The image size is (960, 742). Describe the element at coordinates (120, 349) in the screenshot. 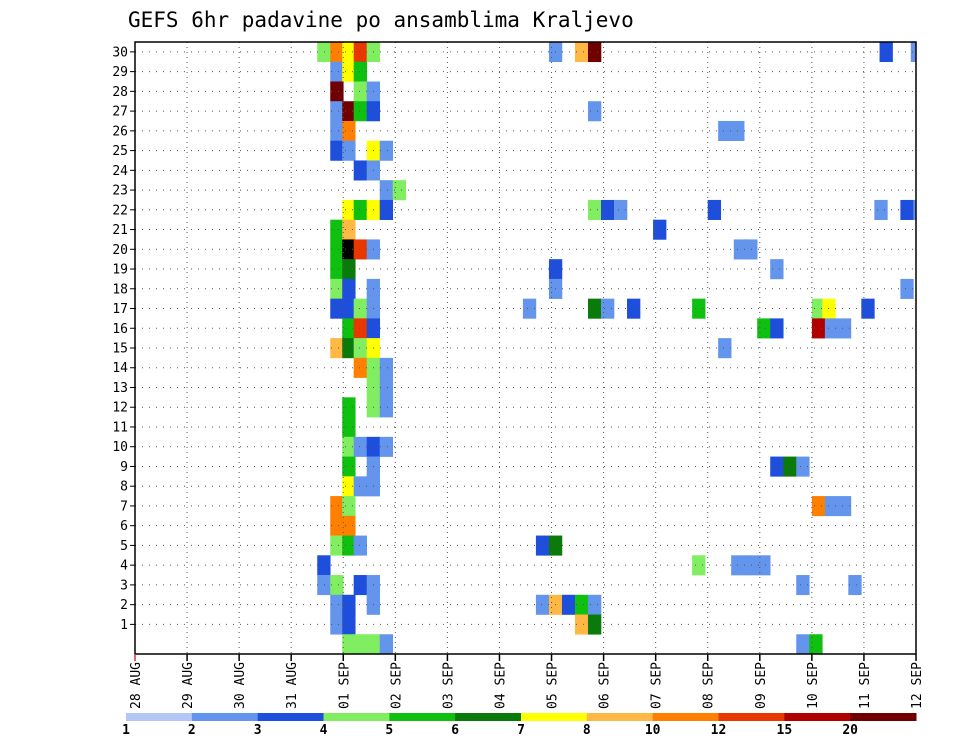

I see `y-tick-label: 15` at that location.